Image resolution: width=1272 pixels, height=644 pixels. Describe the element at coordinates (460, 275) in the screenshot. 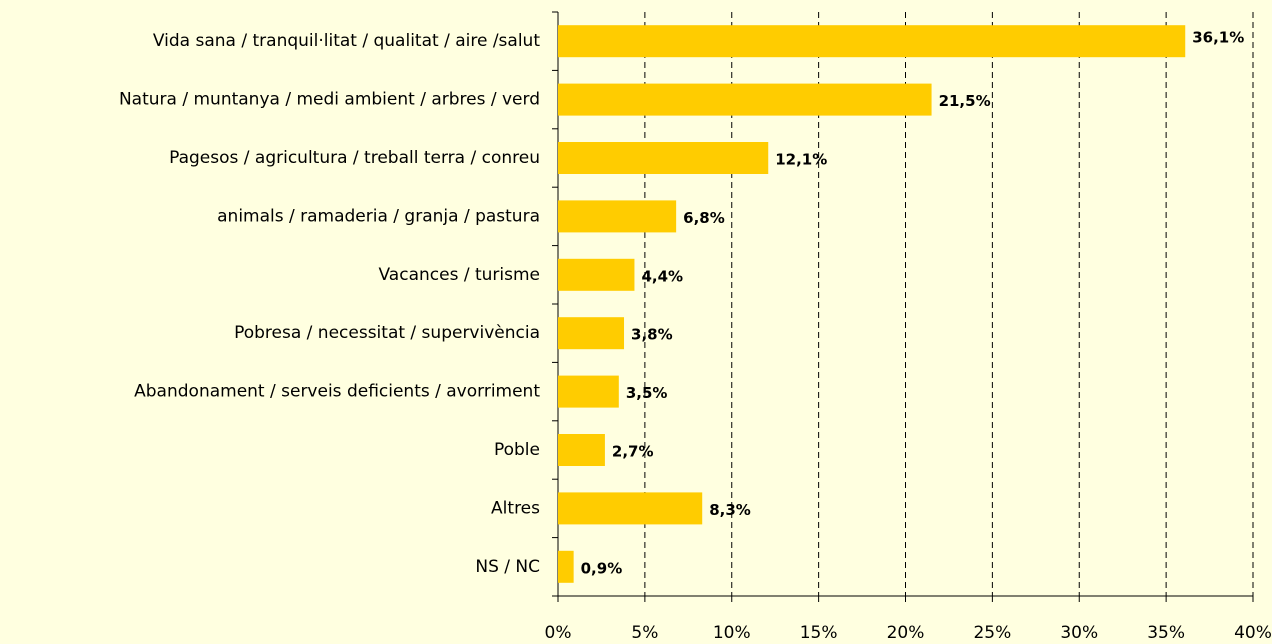

I see `y-tick-label: Vacances / turisme` at that location.